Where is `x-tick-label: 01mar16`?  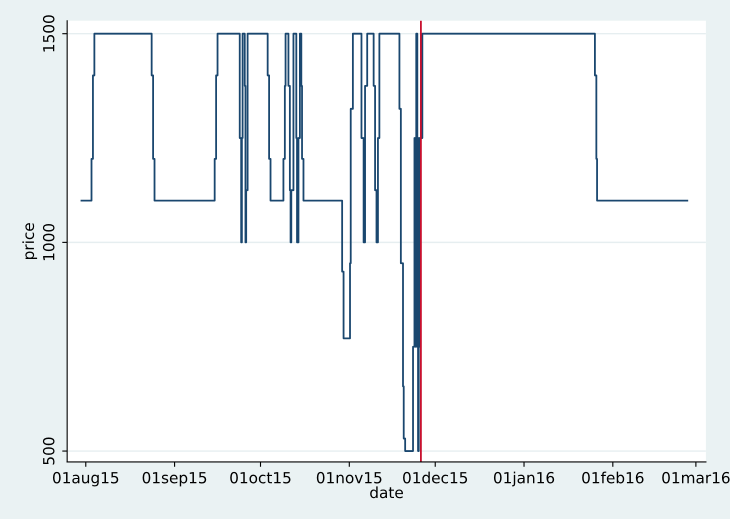 x-tick-label: 01mar16 is located at coordinates (696, 478).